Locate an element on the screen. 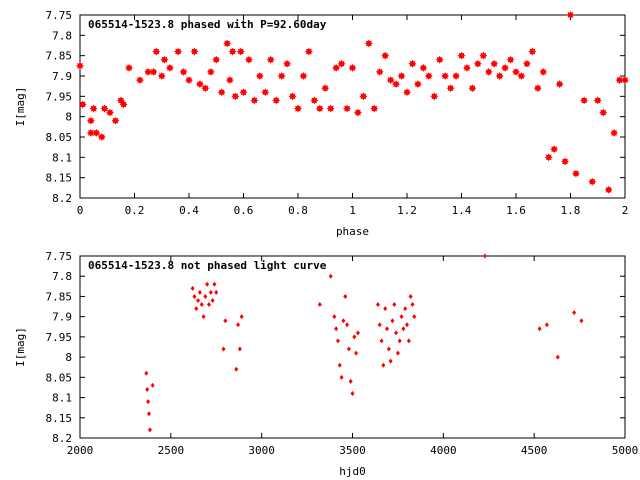 This screenshot has height=480, width=640. x-tick-label: 2 is located at coordinates (625, 210).